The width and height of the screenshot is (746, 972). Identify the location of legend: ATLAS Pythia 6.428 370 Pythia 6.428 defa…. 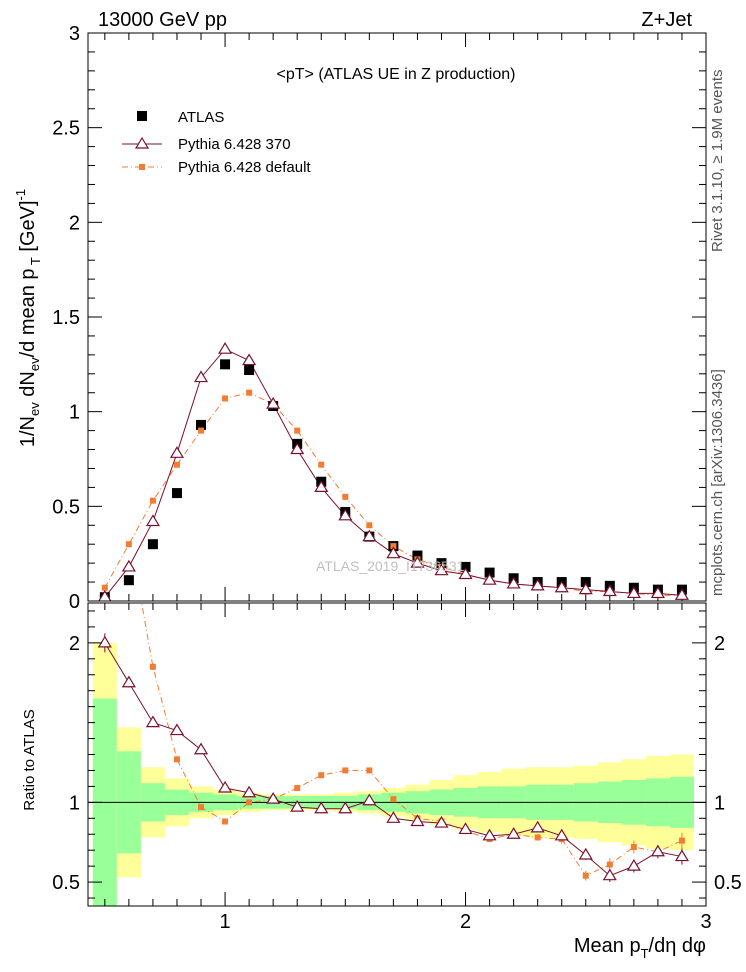
(216, 142).